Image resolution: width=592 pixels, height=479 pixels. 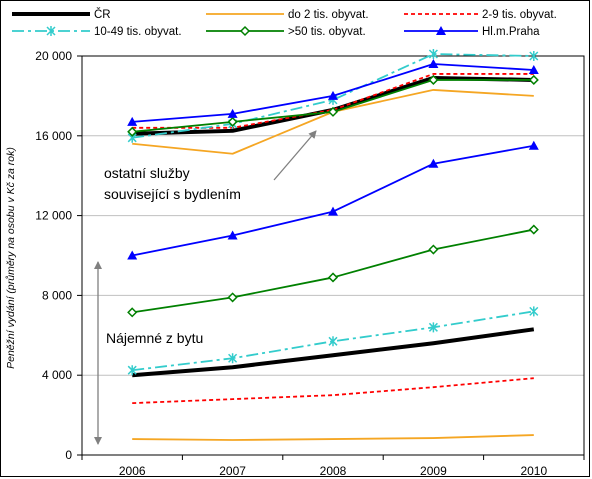 I want to click on legend-label: 10-49 tis. obyvat., so click(x=138, y=32).